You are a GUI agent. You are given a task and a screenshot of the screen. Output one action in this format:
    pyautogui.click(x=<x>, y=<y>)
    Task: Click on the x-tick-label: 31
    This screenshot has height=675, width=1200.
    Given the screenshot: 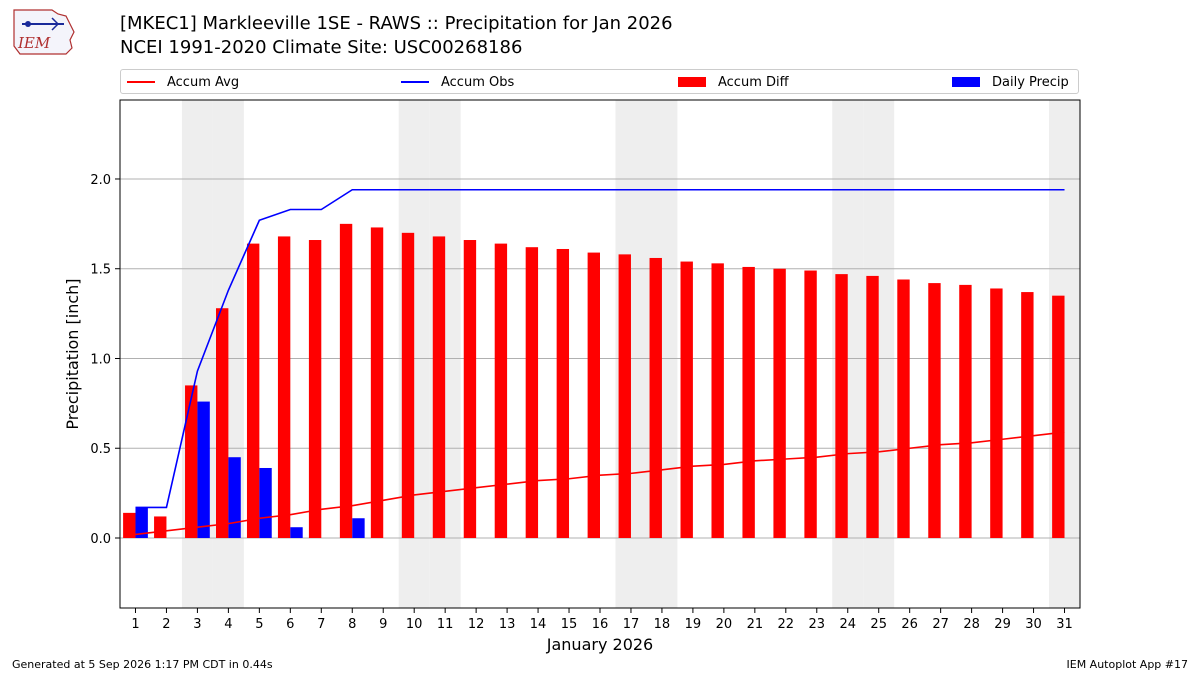 What is the action you would take?
    pyautogui.click(x=1064, y=624)
    